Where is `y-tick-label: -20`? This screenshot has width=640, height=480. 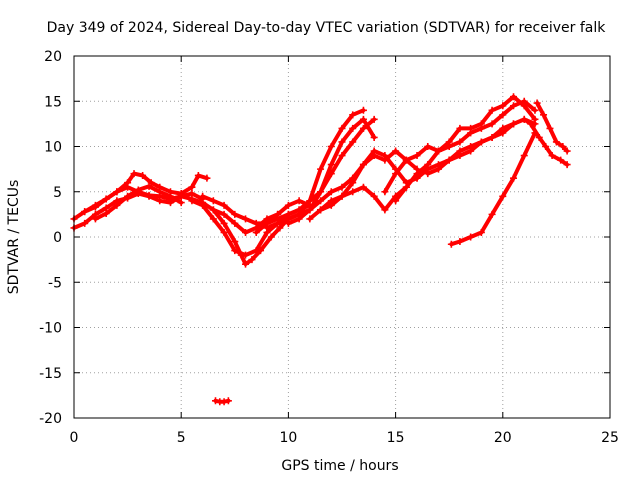
y-tick-label: -20 is located at coordinates (50, 419).